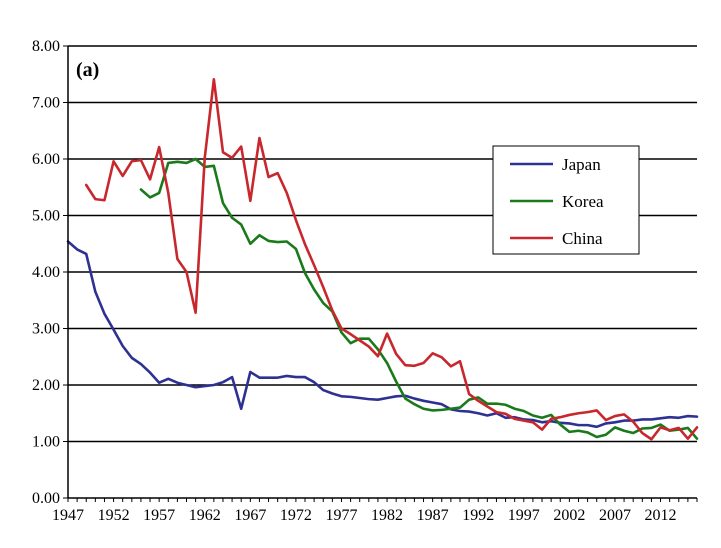 The width and height of the screenshot is (721, 548). I want to click on x-tick-label: 1957, so click(159, 515).